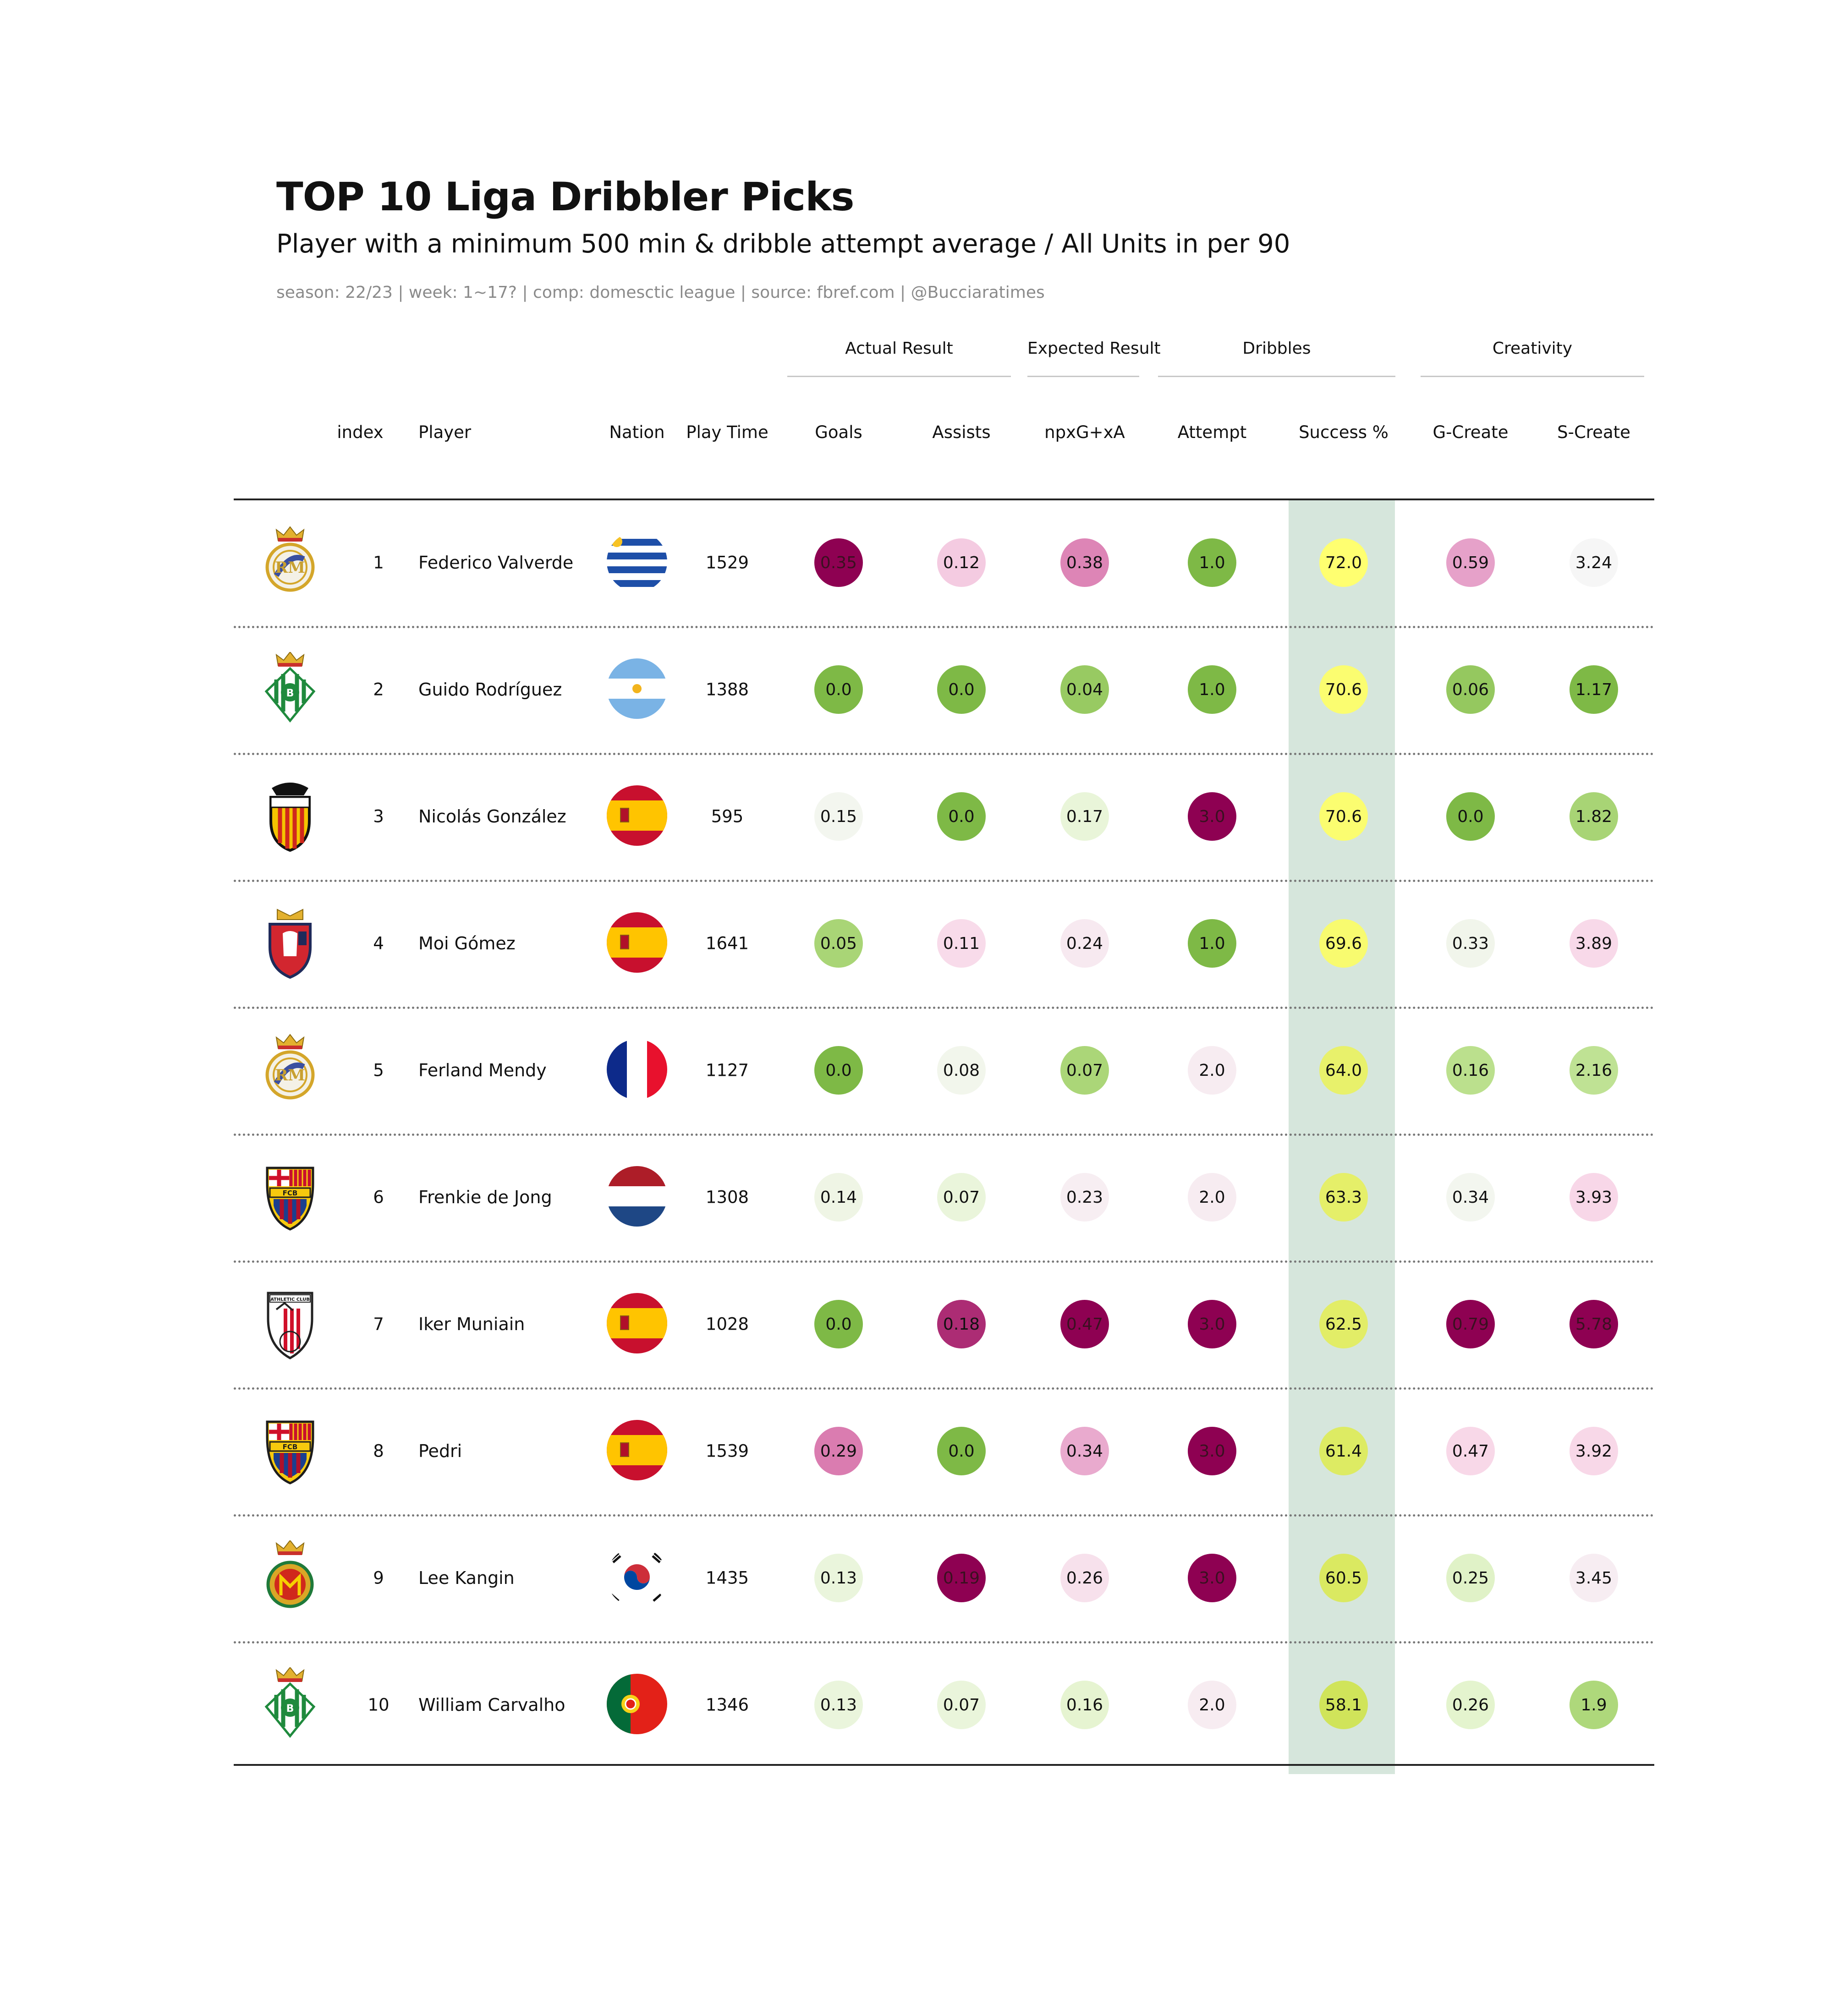 This screenshot has width=1833, height=2016. Describe the element at coordinates (1084, 1451) in the screenshot. I see `npxg-value-circle: 0.34` at that location.